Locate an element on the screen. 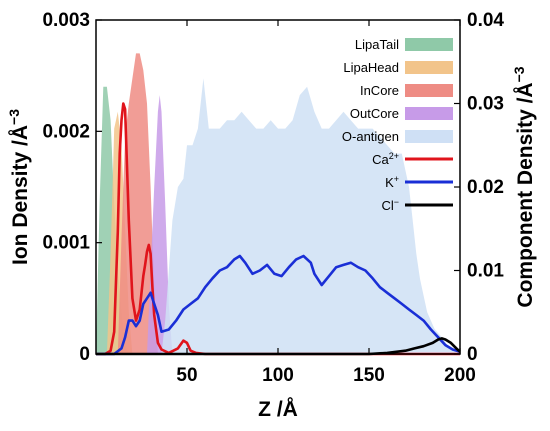  legend-swatch-o-antigen is located at coordinates (429, 136).